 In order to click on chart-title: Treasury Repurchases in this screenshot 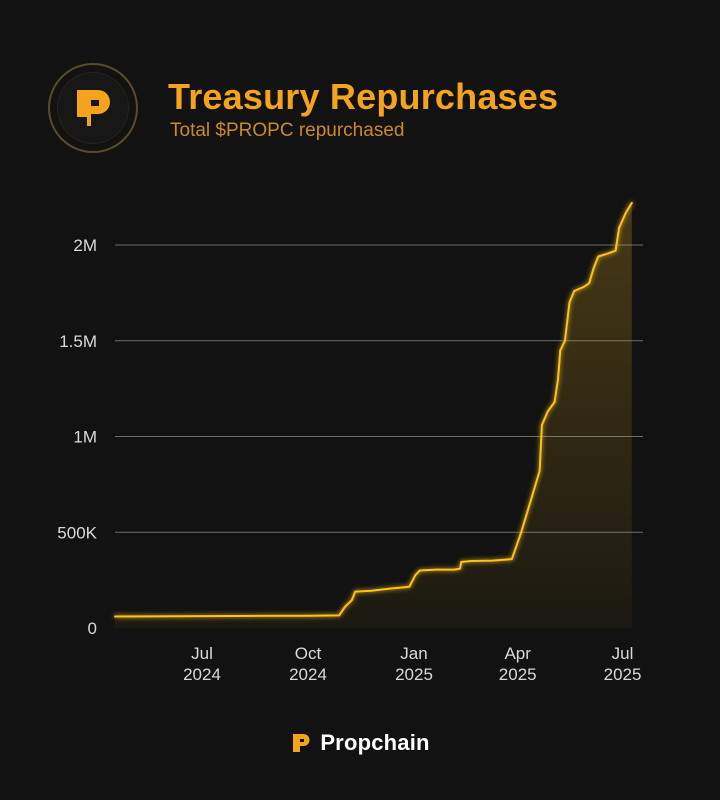, I will do `click(363, 96)`.